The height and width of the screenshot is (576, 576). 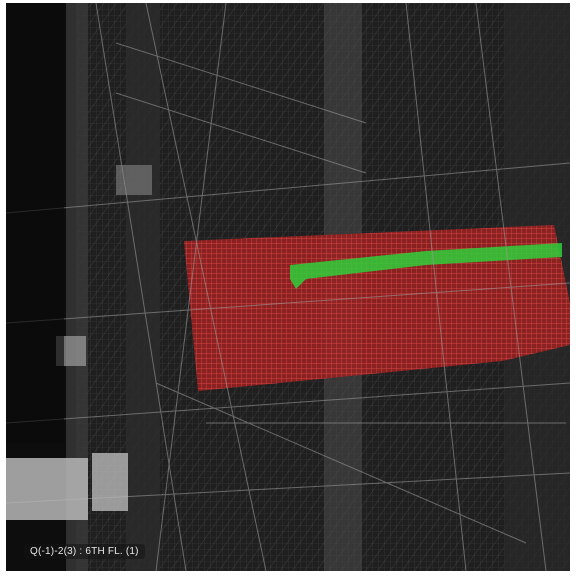 What do you see at coordinates (77, 287) in the screenshot?
I see `left-column` at bounding box center [77, 287].